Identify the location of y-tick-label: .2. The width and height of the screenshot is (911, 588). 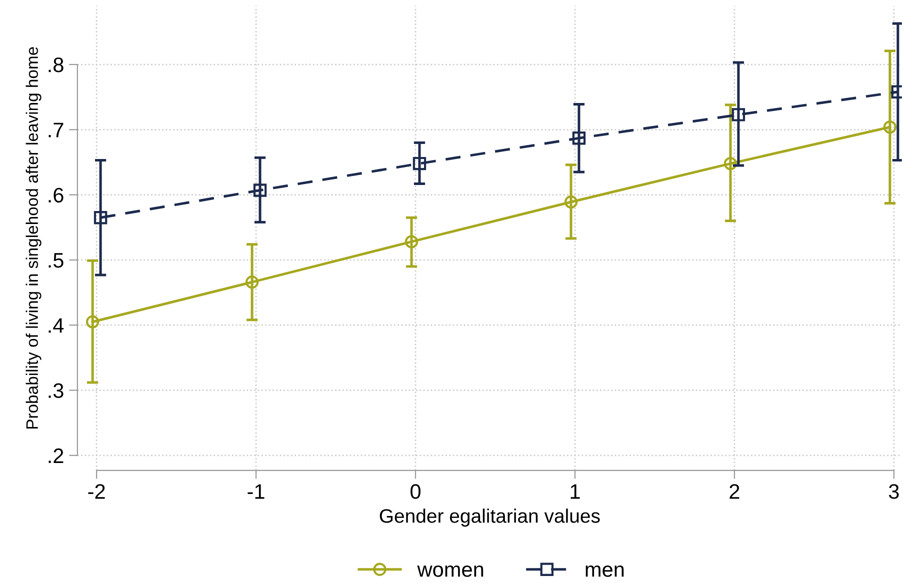
(56, 455).